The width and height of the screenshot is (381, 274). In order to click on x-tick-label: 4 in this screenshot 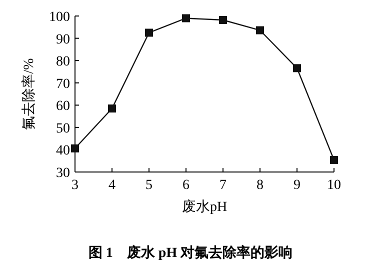, I will do `click(112, 185)`.